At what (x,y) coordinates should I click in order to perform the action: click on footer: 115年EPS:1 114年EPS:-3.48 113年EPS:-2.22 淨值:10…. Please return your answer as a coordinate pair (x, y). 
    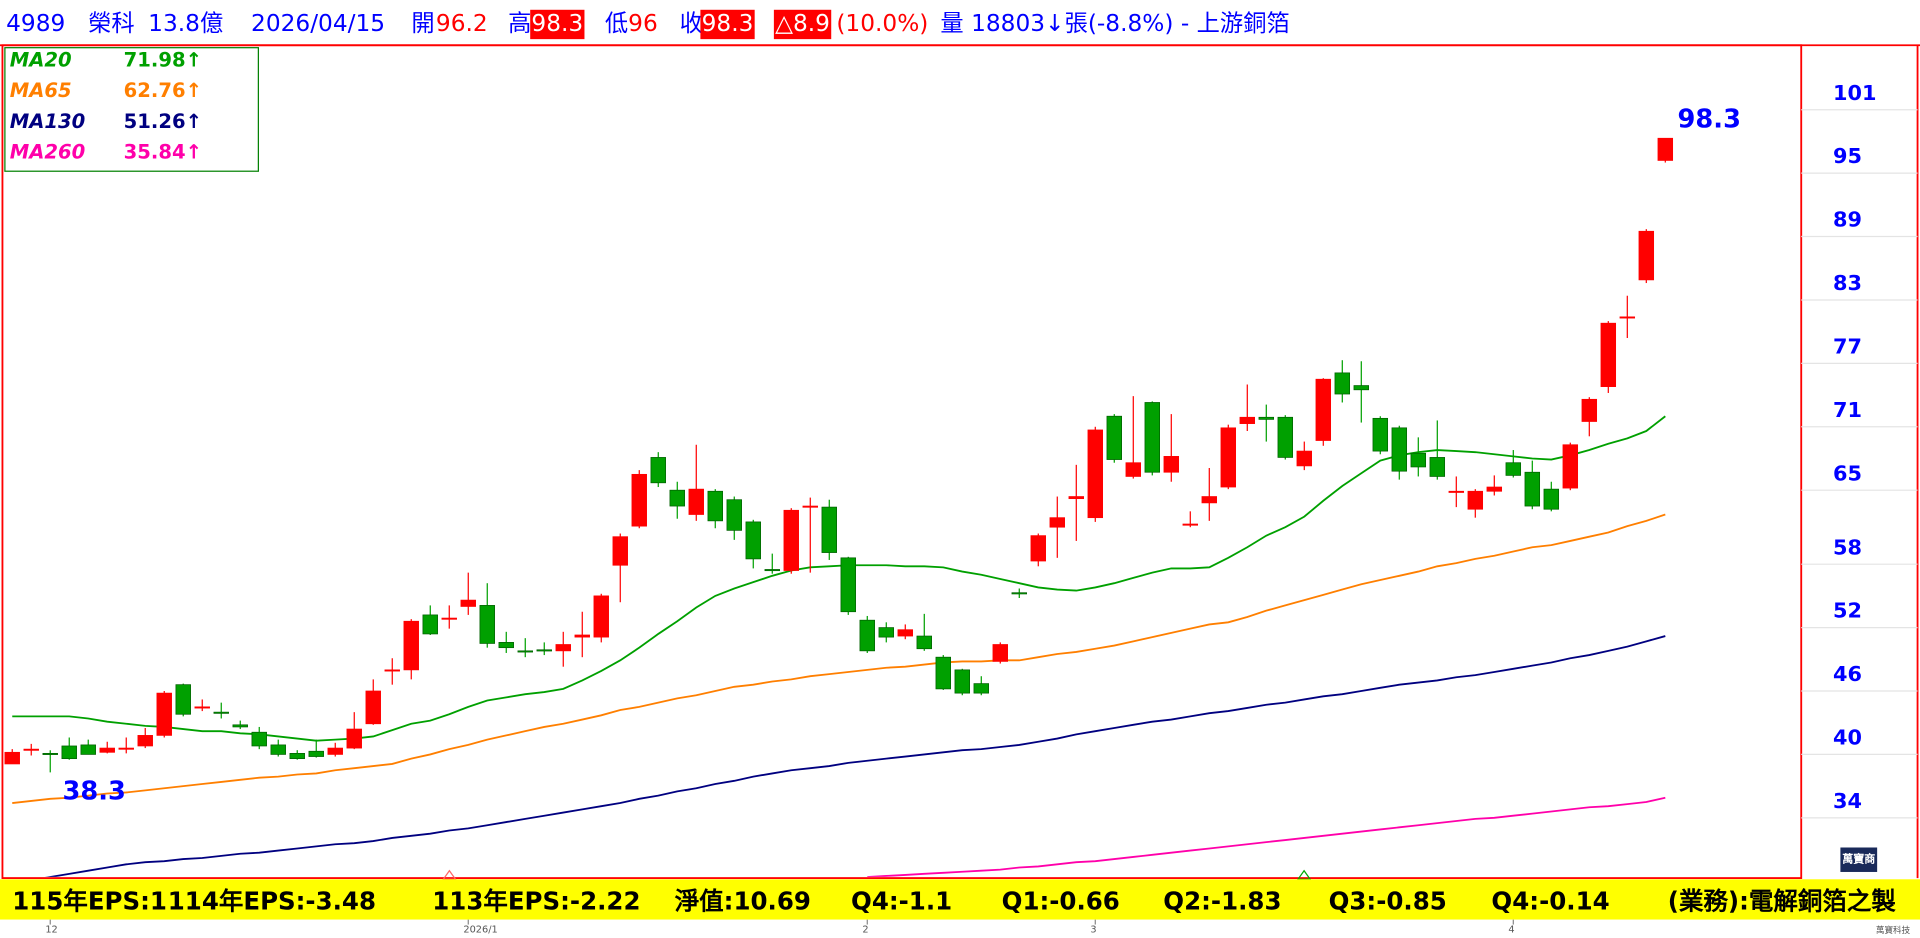
    Looking at the image, I should click on (954, 901).